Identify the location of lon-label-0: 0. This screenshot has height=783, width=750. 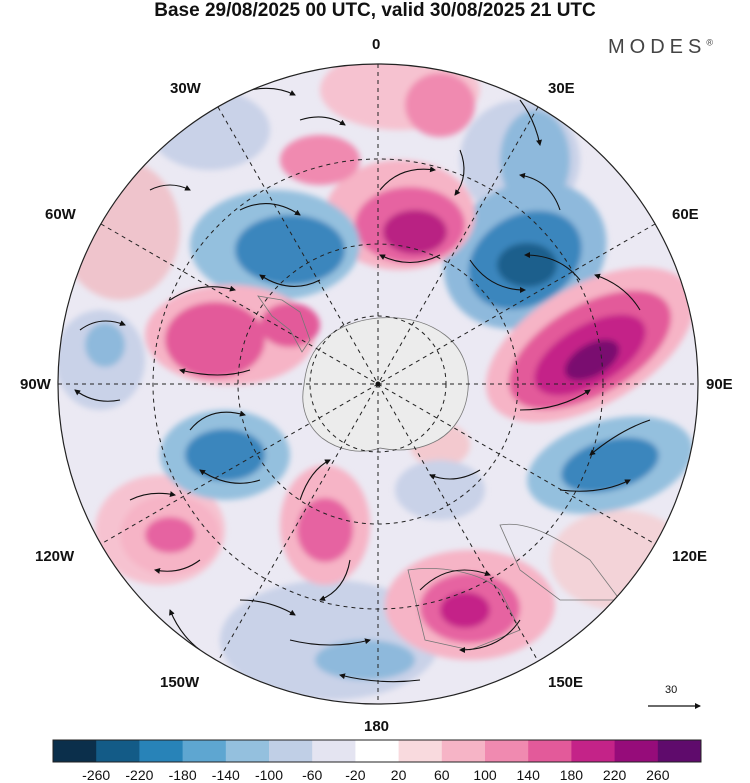
(376, 44).